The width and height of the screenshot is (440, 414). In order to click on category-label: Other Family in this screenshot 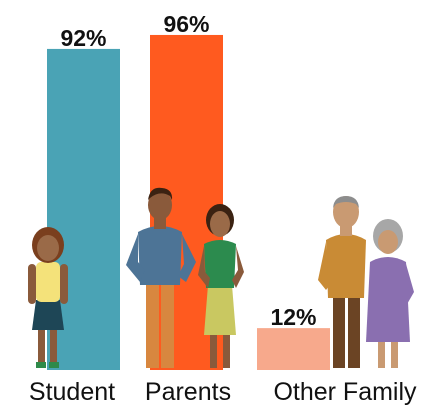, I will do `click(345, 392)`.